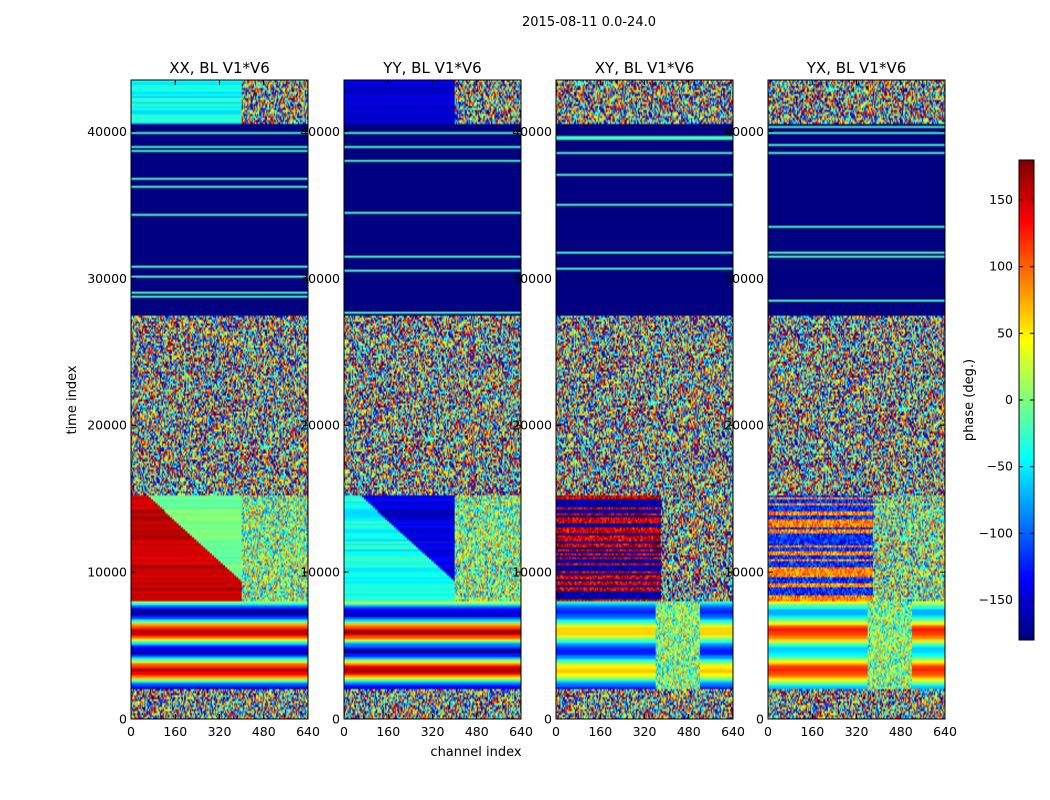 The height and width of the screenshot is (800, 1050). Describe the element at coordinates (1001, 199) in the screenshot. I see `colorbar-tick-label: 150` at that location.